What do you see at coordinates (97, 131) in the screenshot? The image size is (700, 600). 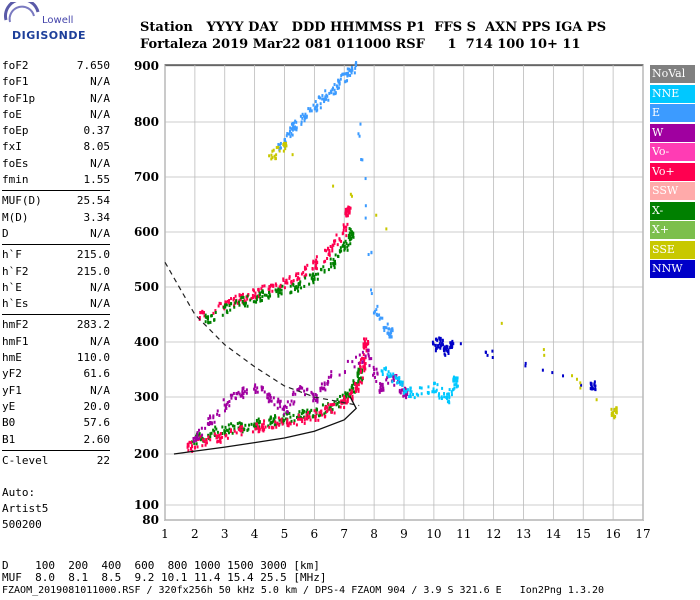 I see `param-value: 0.37` at bounding box center [97, 131].